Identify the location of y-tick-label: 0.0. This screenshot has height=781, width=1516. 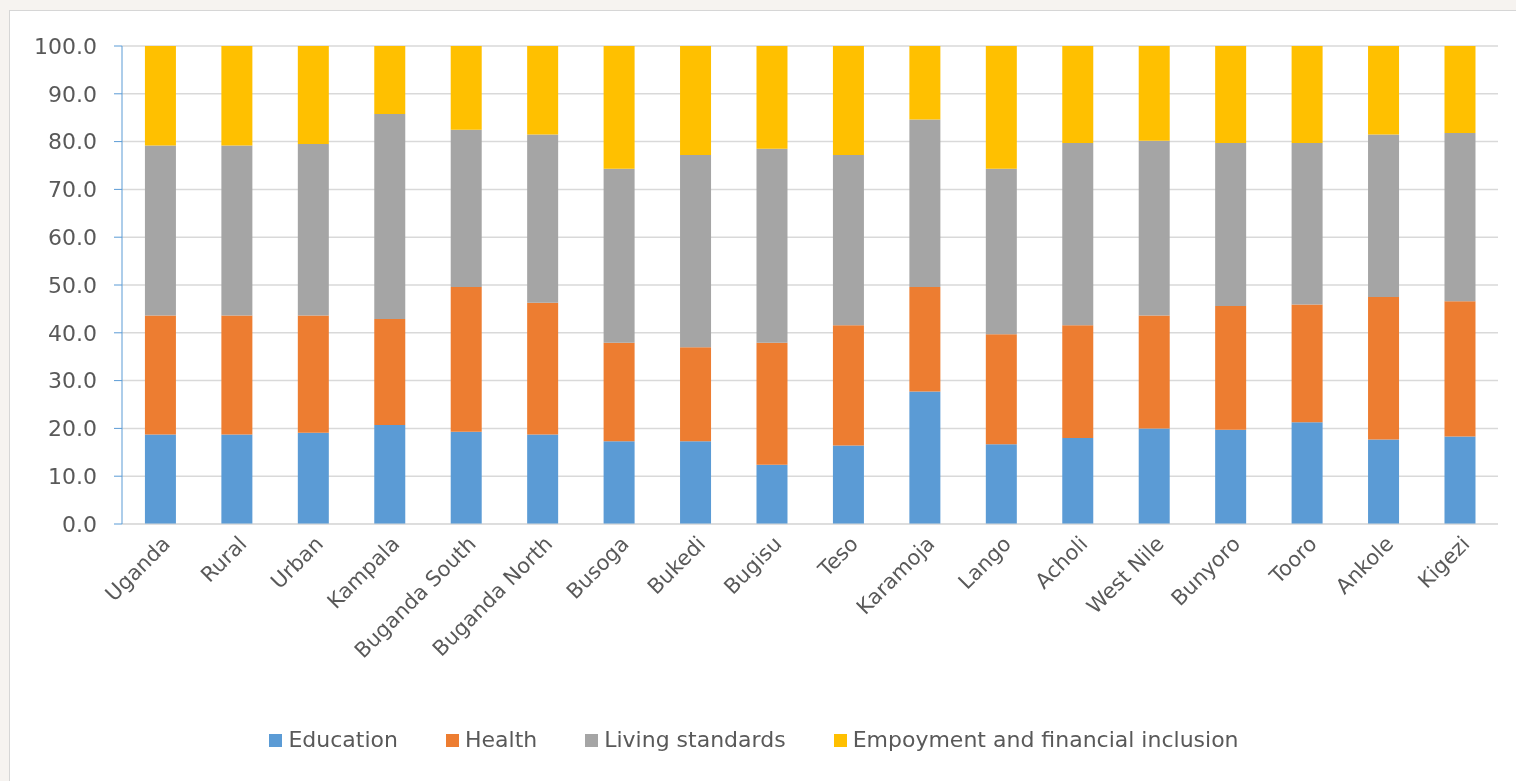
(79, 524).